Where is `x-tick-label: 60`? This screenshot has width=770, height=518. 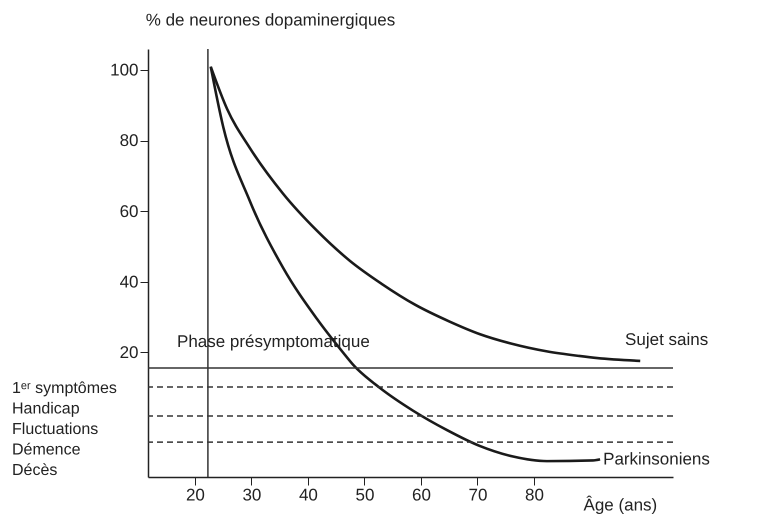 x-tick-label: 60 is located at coordinates (421, 495).